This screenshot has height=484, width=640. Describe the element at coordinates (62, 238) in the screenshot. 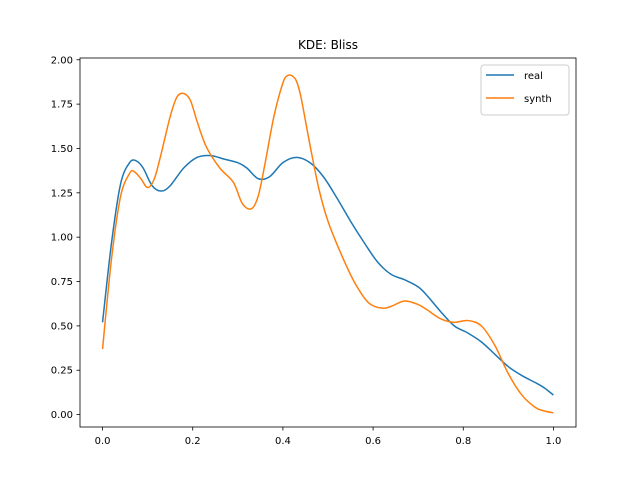

I see `y-tick-label: 1.00` at that location.